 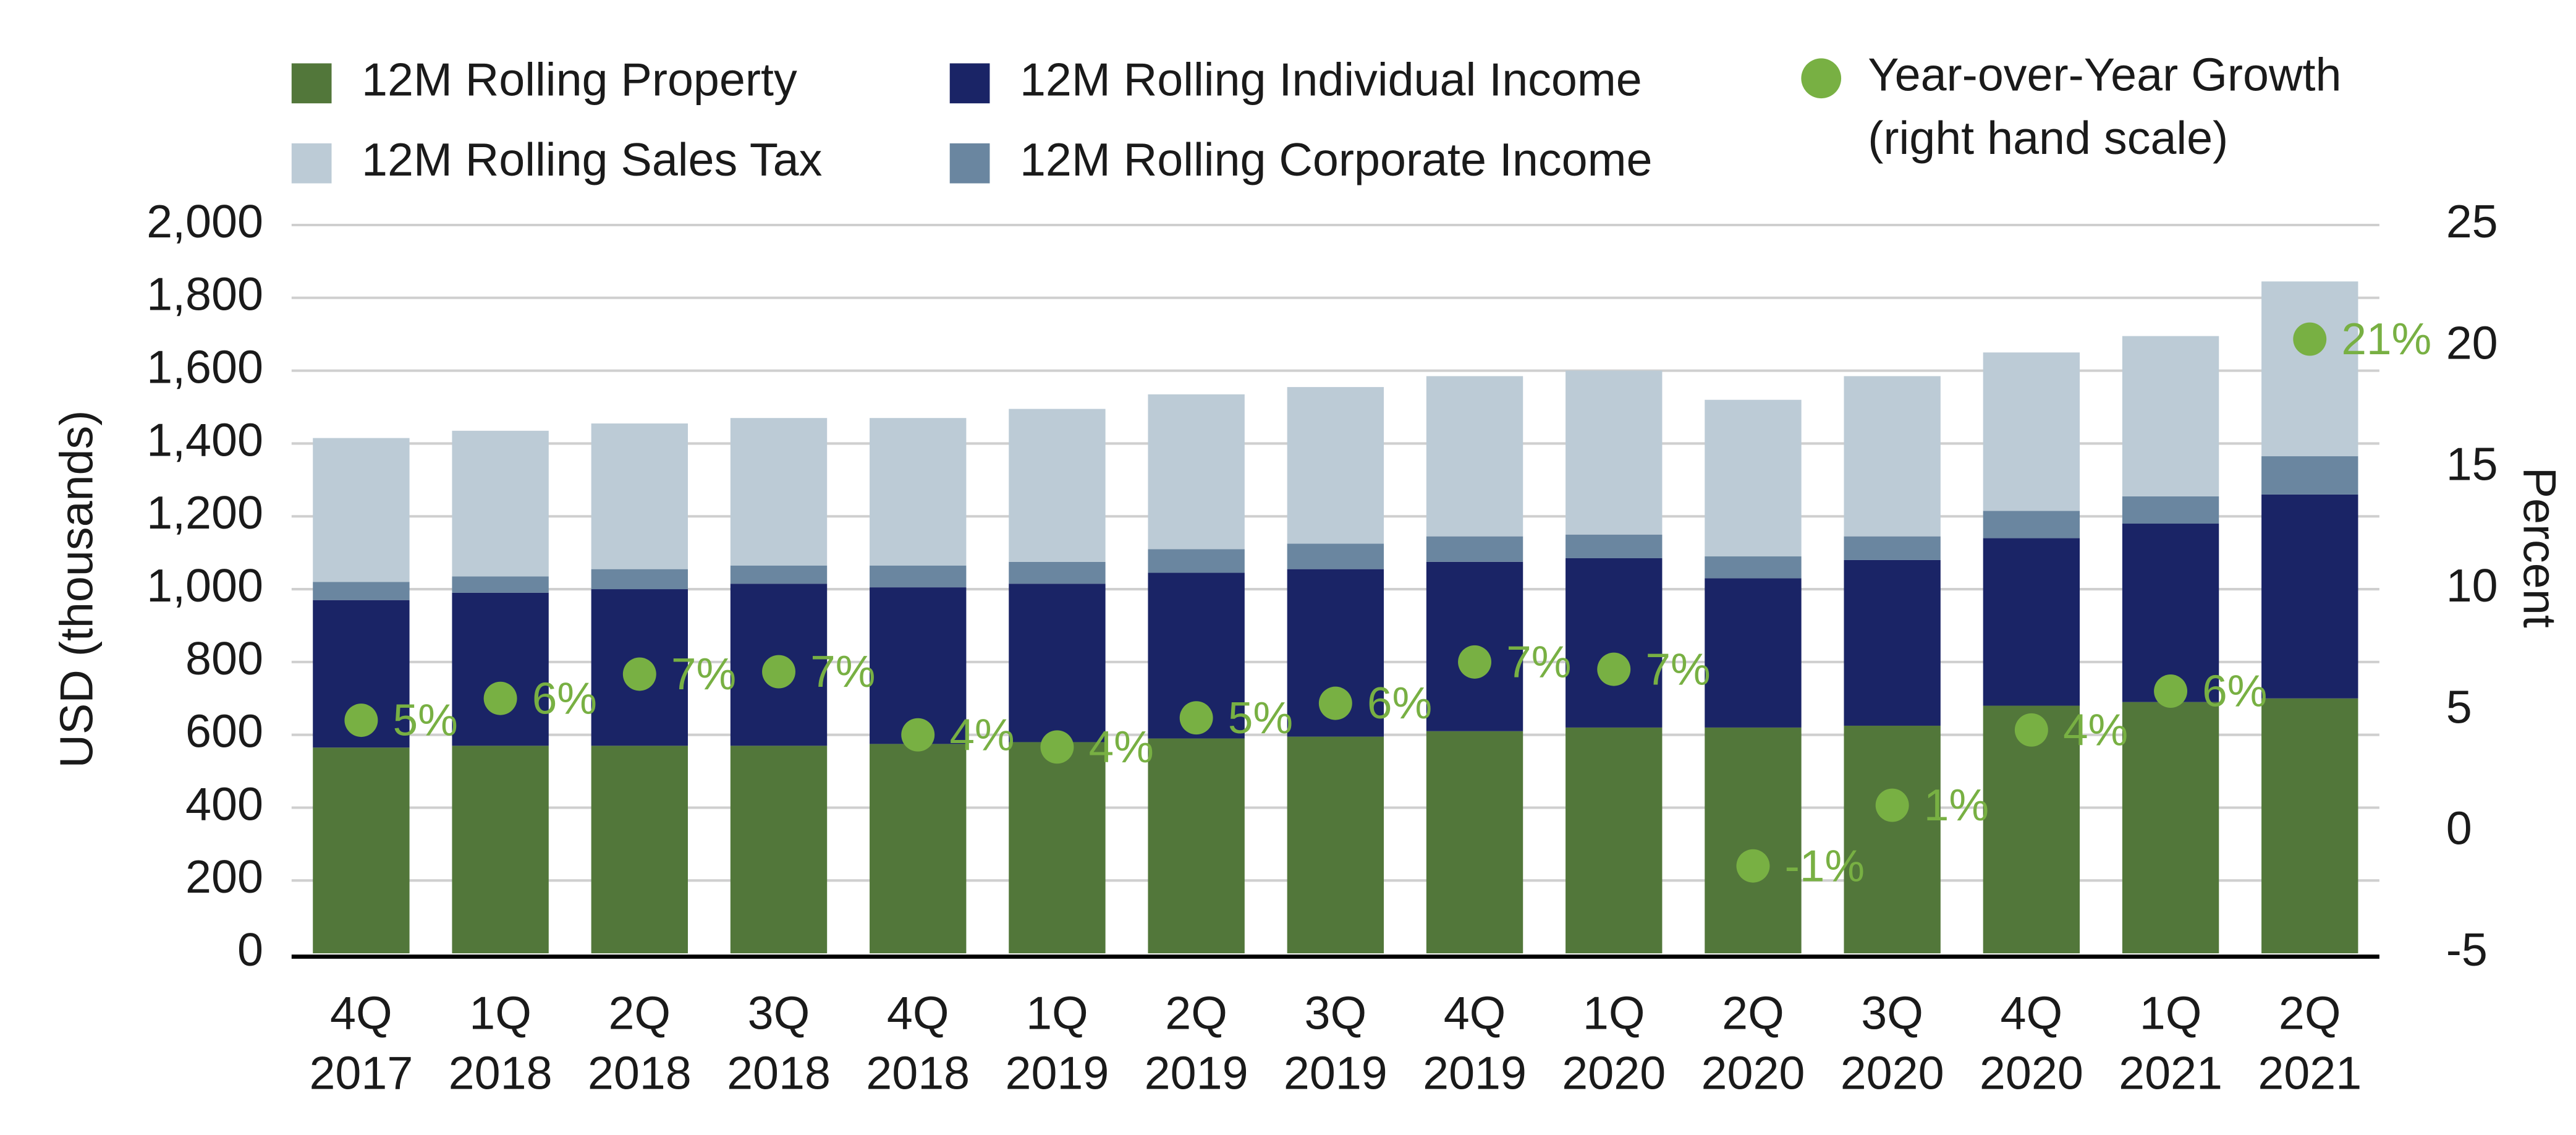 I want to click on y-tick-label: 1,200, so click(x=204, y=512).